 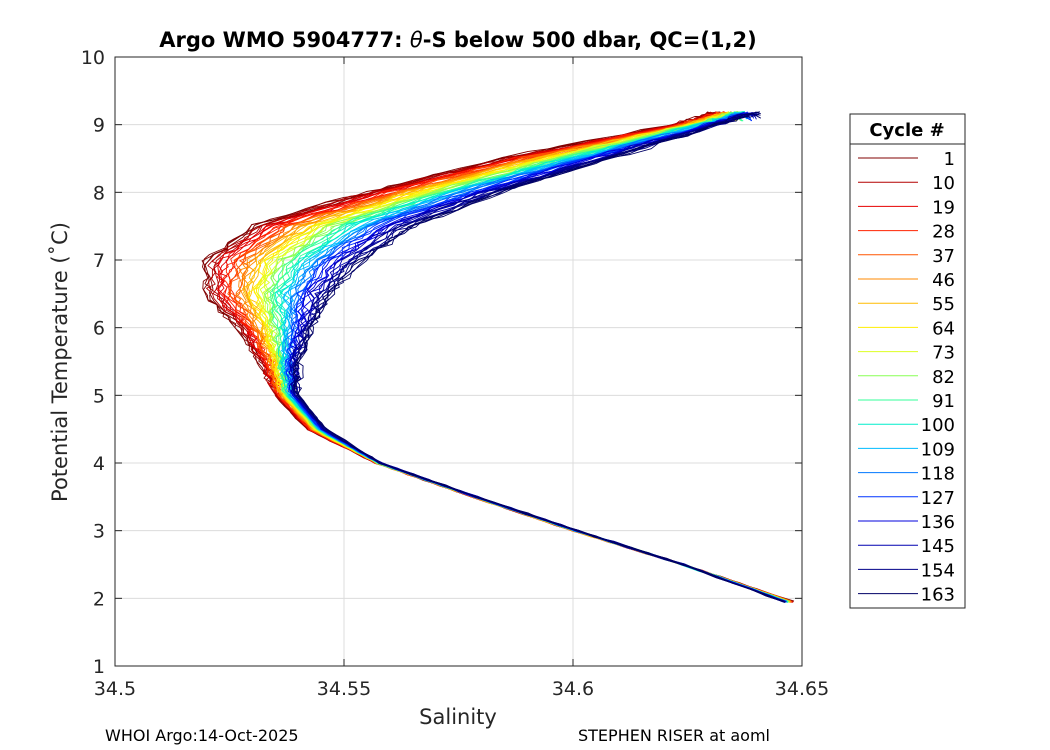 I want to click on x-tick-label: 34.6, so click(x=573, y=689).